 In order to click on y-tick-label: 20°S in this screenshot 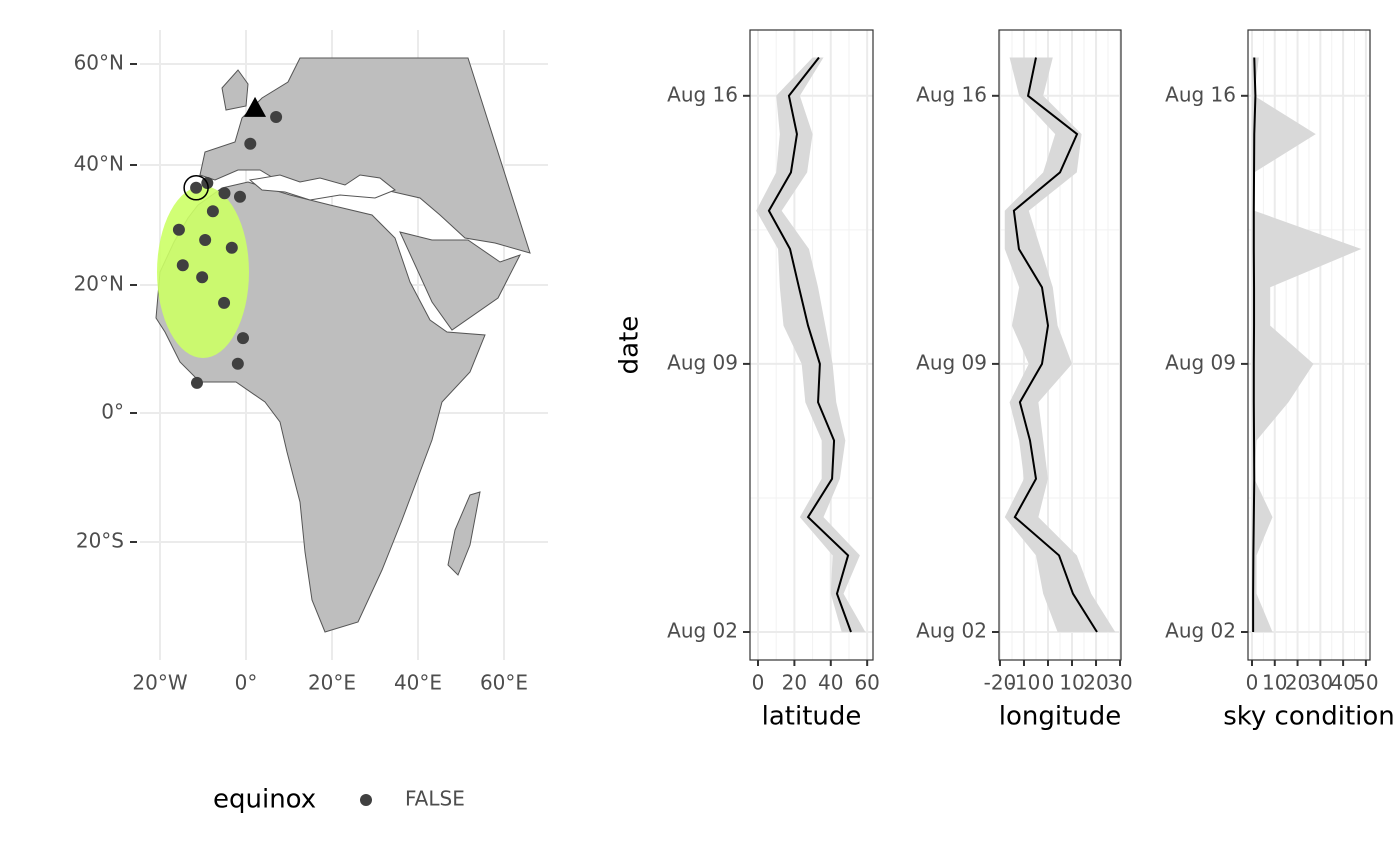, I will do `click(100, 541)`.